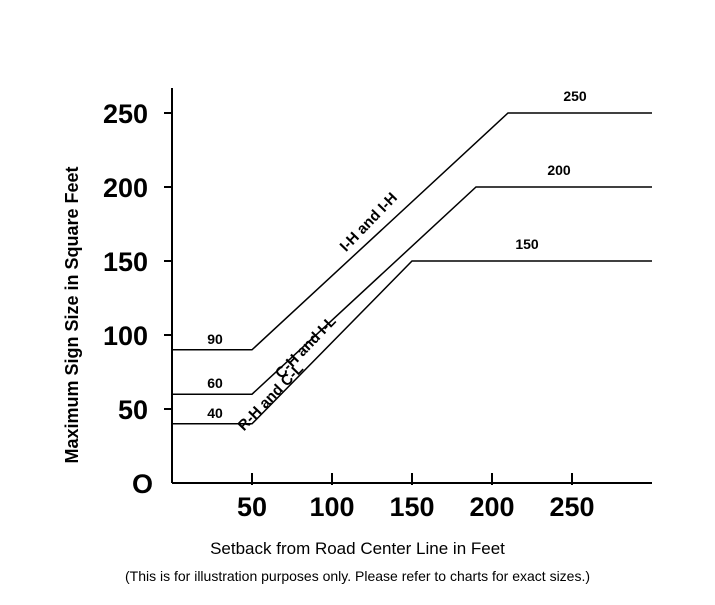 This screenshot has height=605, width=715. I want to click on y-tick-label: 150, so click(125, 262).